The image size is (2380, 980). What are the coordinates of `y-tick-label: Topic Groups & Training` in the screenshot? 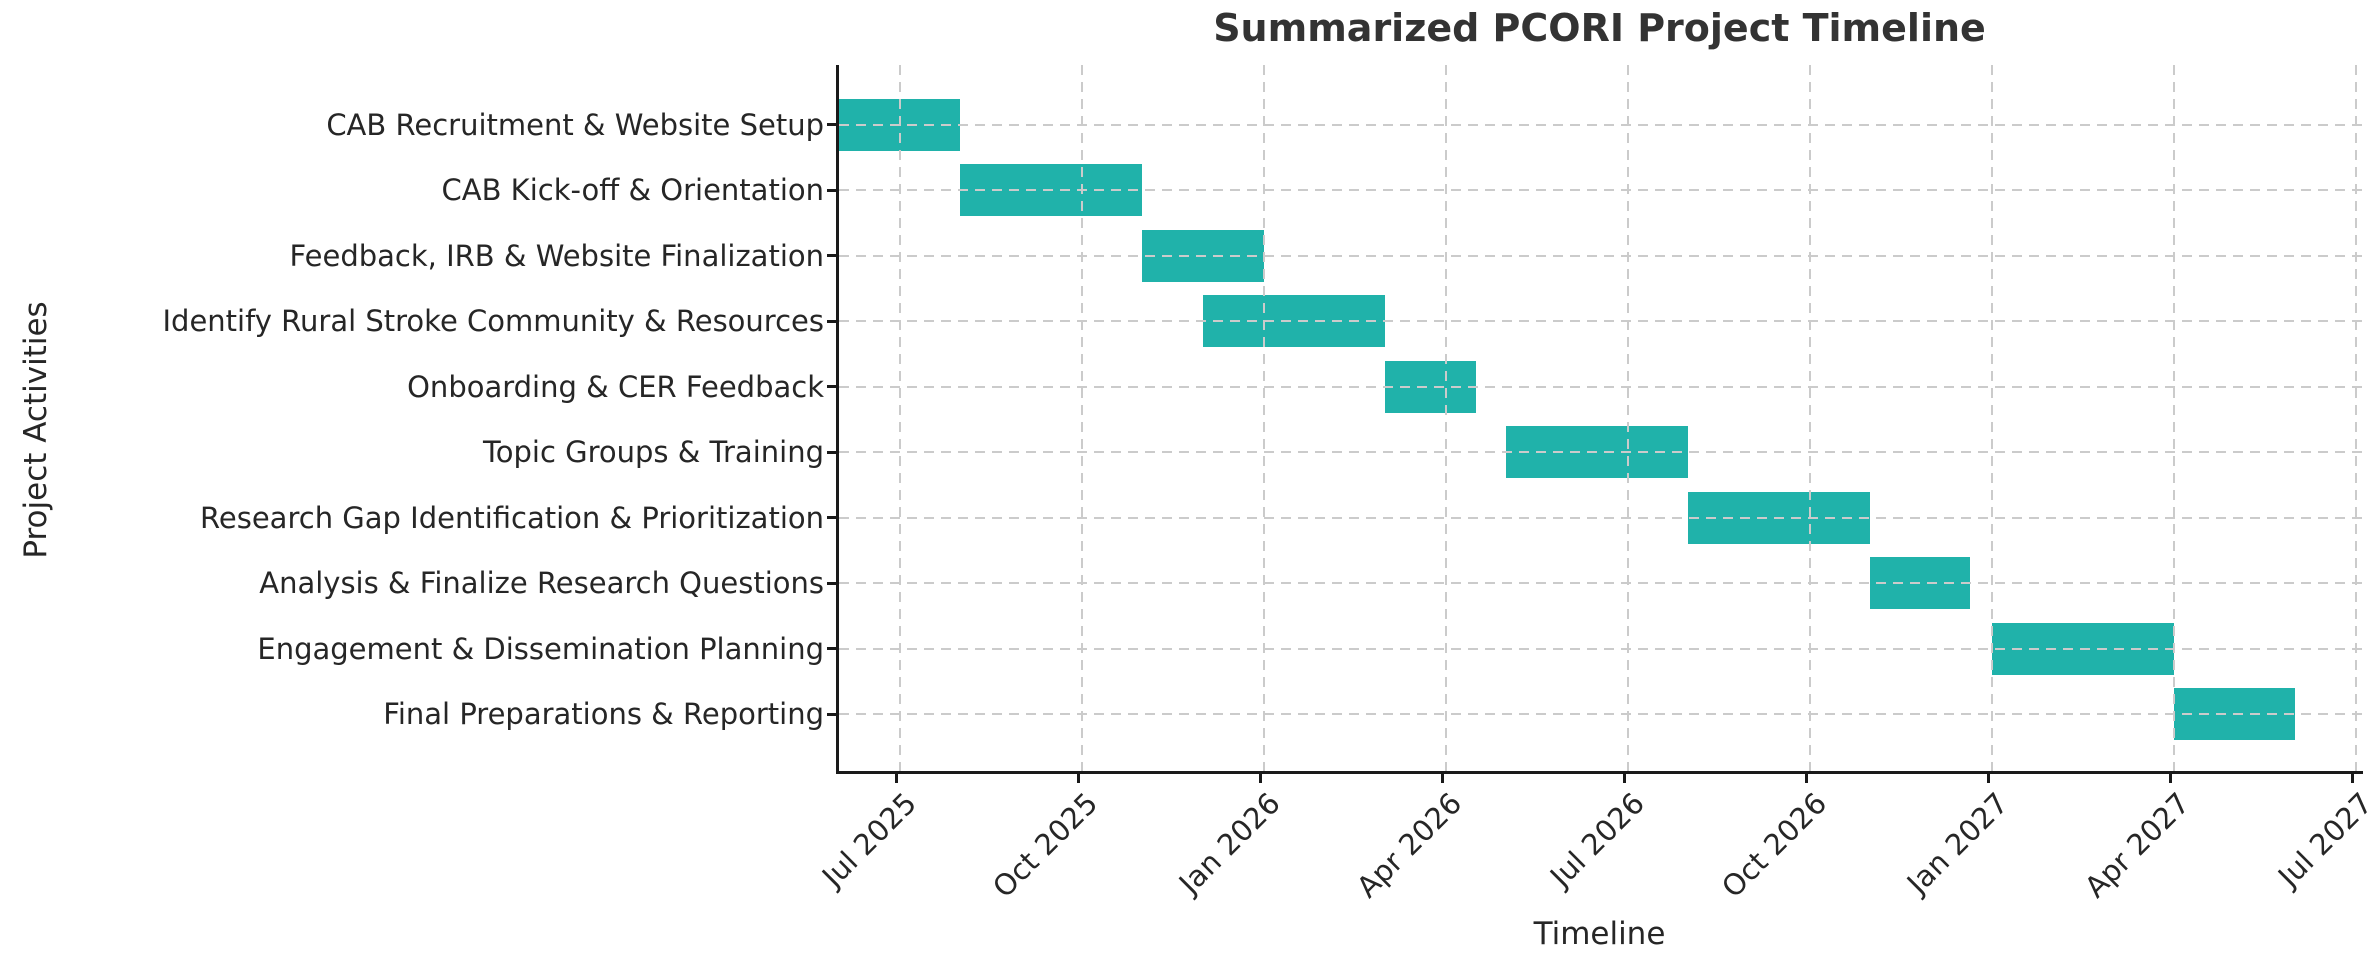 It's located at (653, 452).